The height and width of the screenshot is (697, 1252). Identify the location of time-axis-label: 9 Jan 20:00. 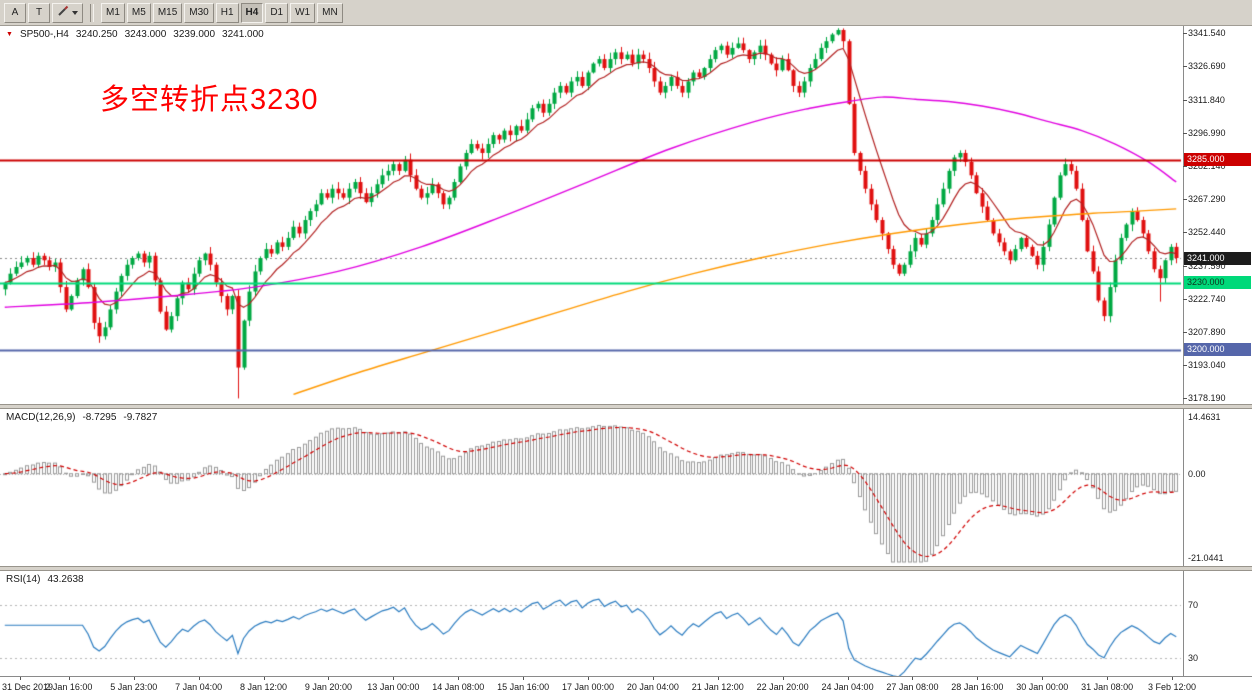
(328, 687).